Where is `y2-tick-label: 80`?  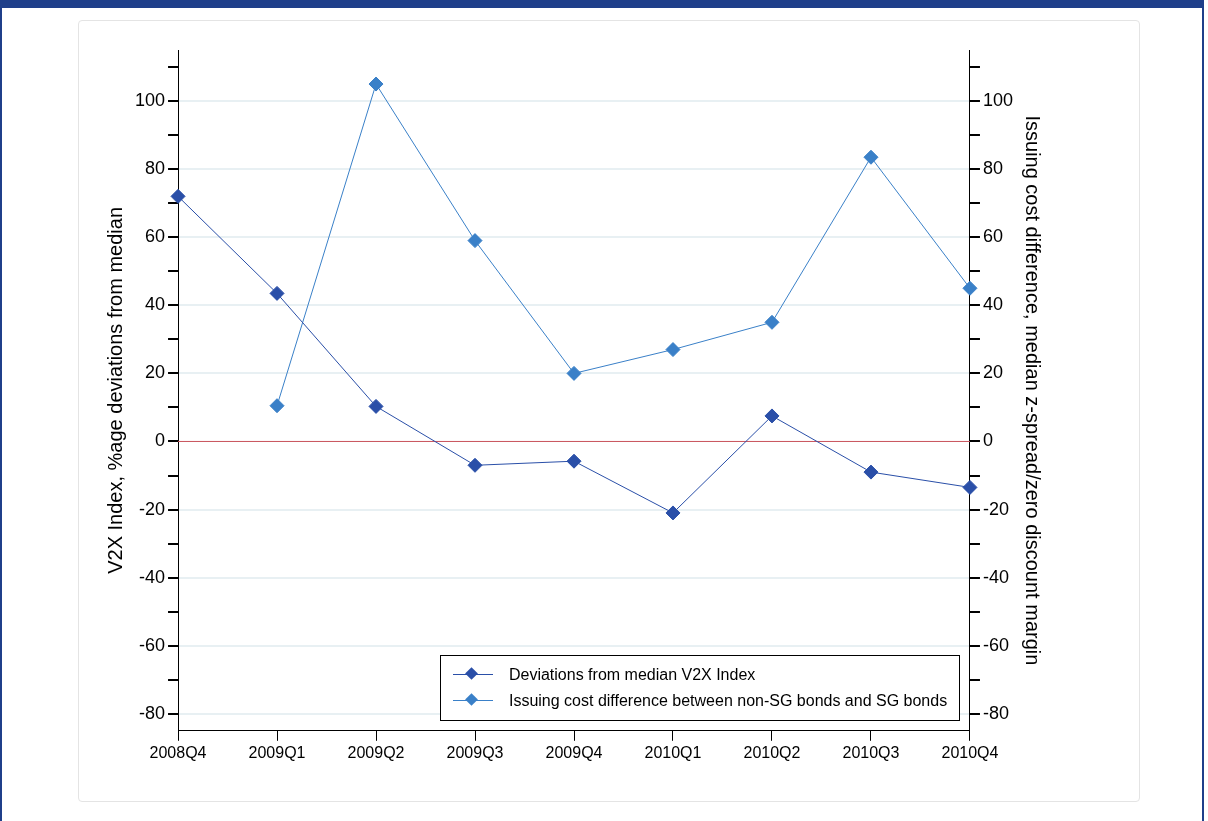 y2-tick-label: 80 is located at coordinates (992, 168).